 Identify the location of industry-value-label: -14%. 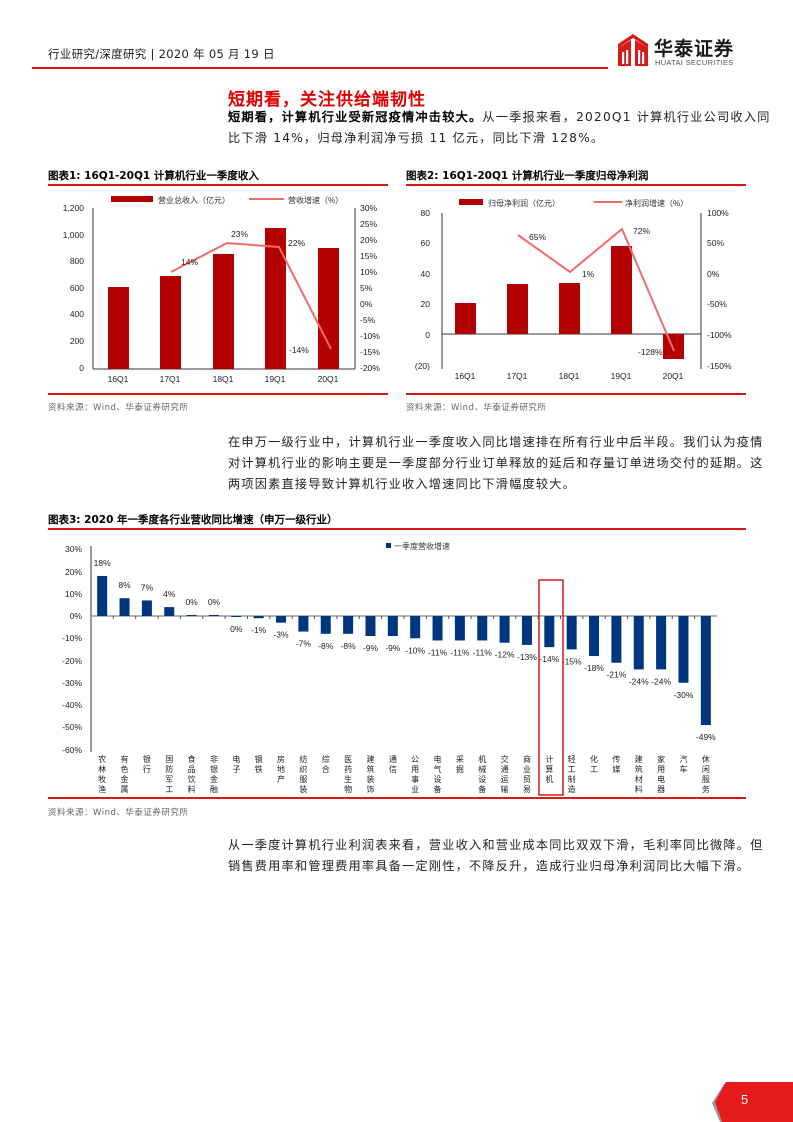
(549, 659).